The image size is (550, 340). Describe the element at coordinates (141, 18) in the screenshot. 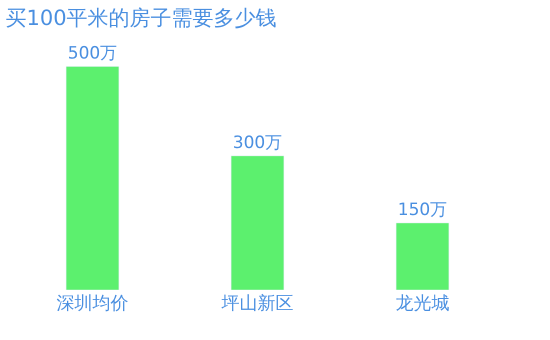

I see `chart-title: 买100平米的房子需要多少钱` at that location.